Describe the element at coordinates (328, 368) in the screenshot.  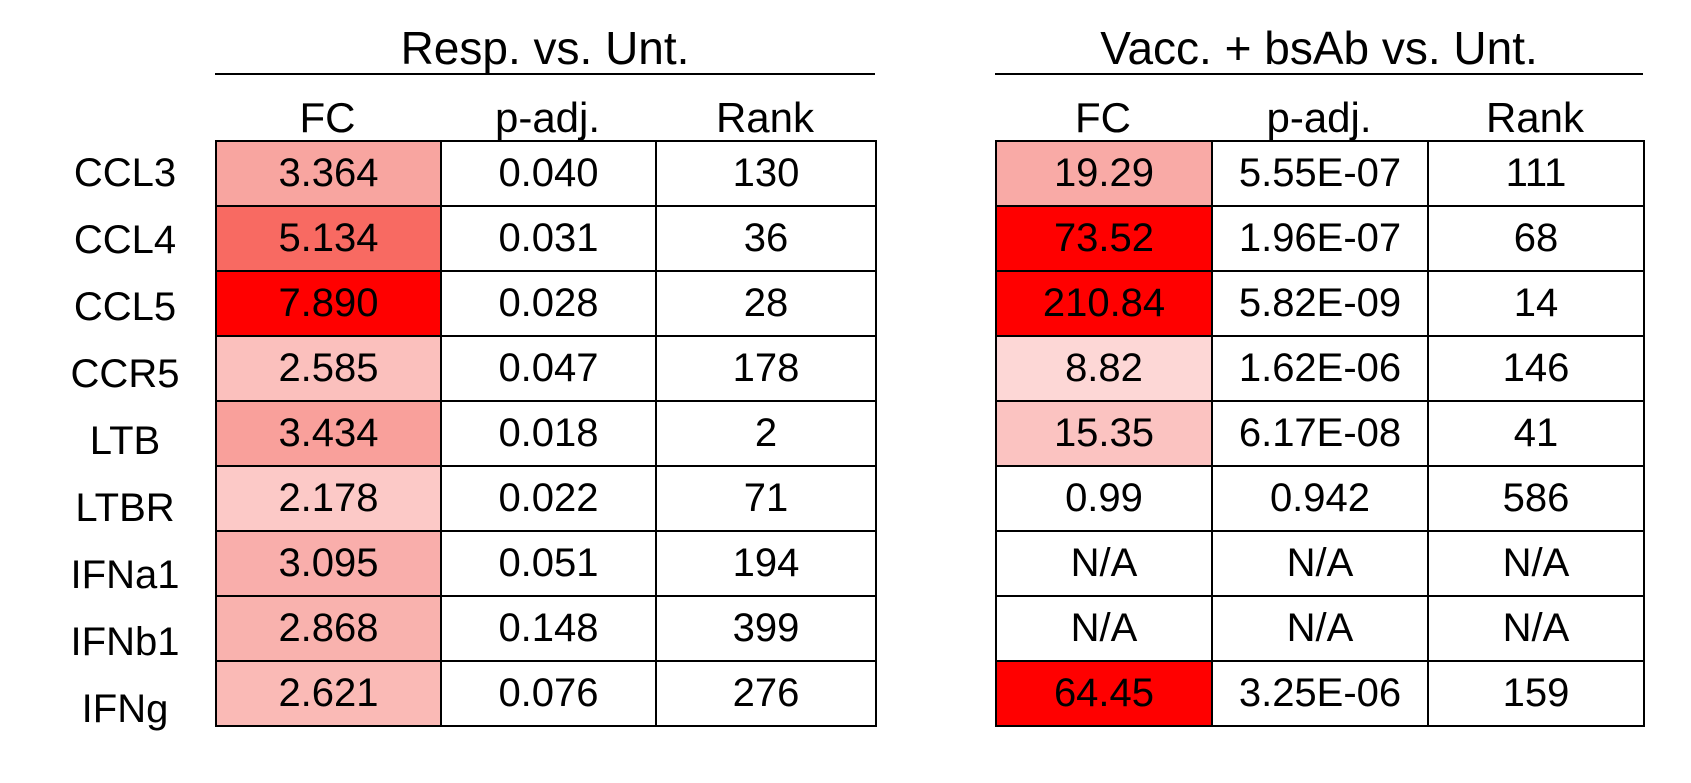
I see `fc-cell-ccr5: 2.585` at that location.